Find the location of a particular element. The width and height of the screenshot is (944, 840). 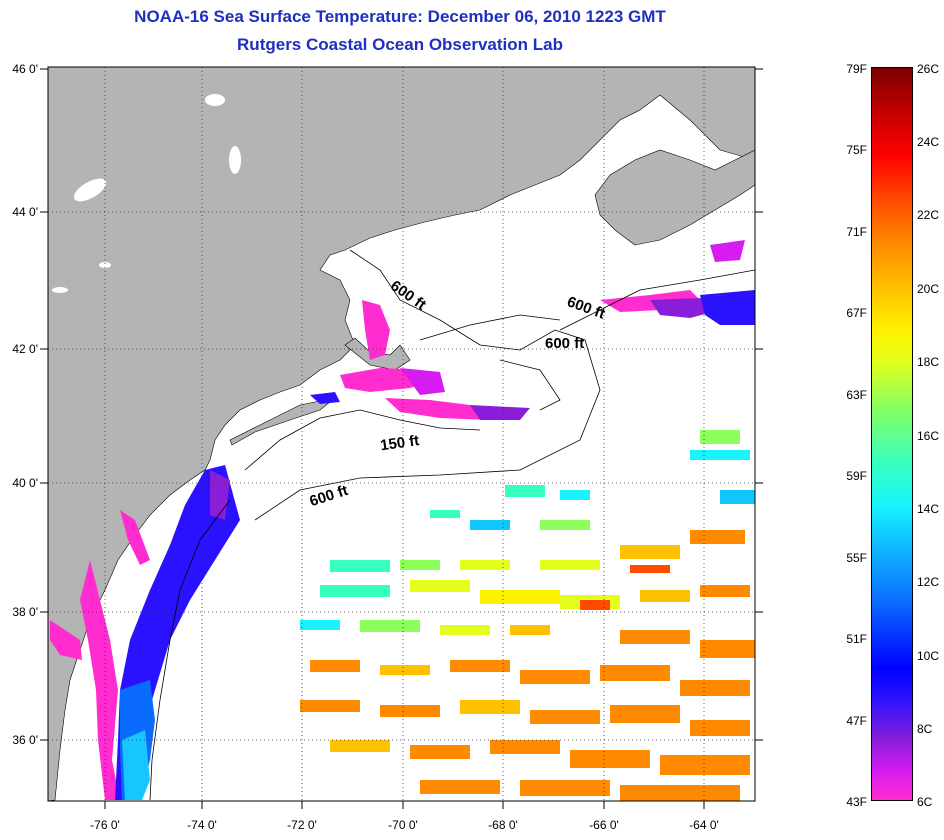

lat-label-40: 40 0' is located at coordinates (25, 483).